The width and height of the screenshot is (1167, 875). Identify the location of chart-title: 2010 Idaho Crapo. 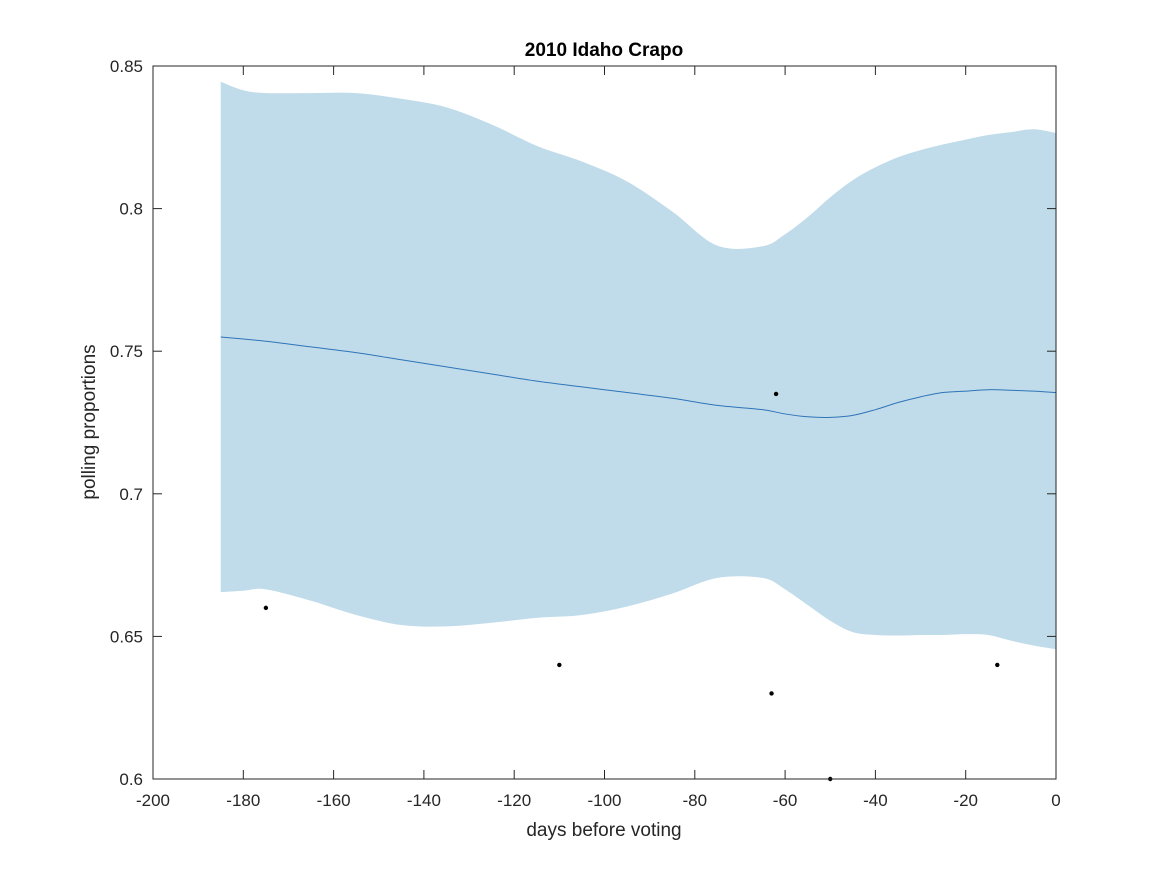
(604, 50).